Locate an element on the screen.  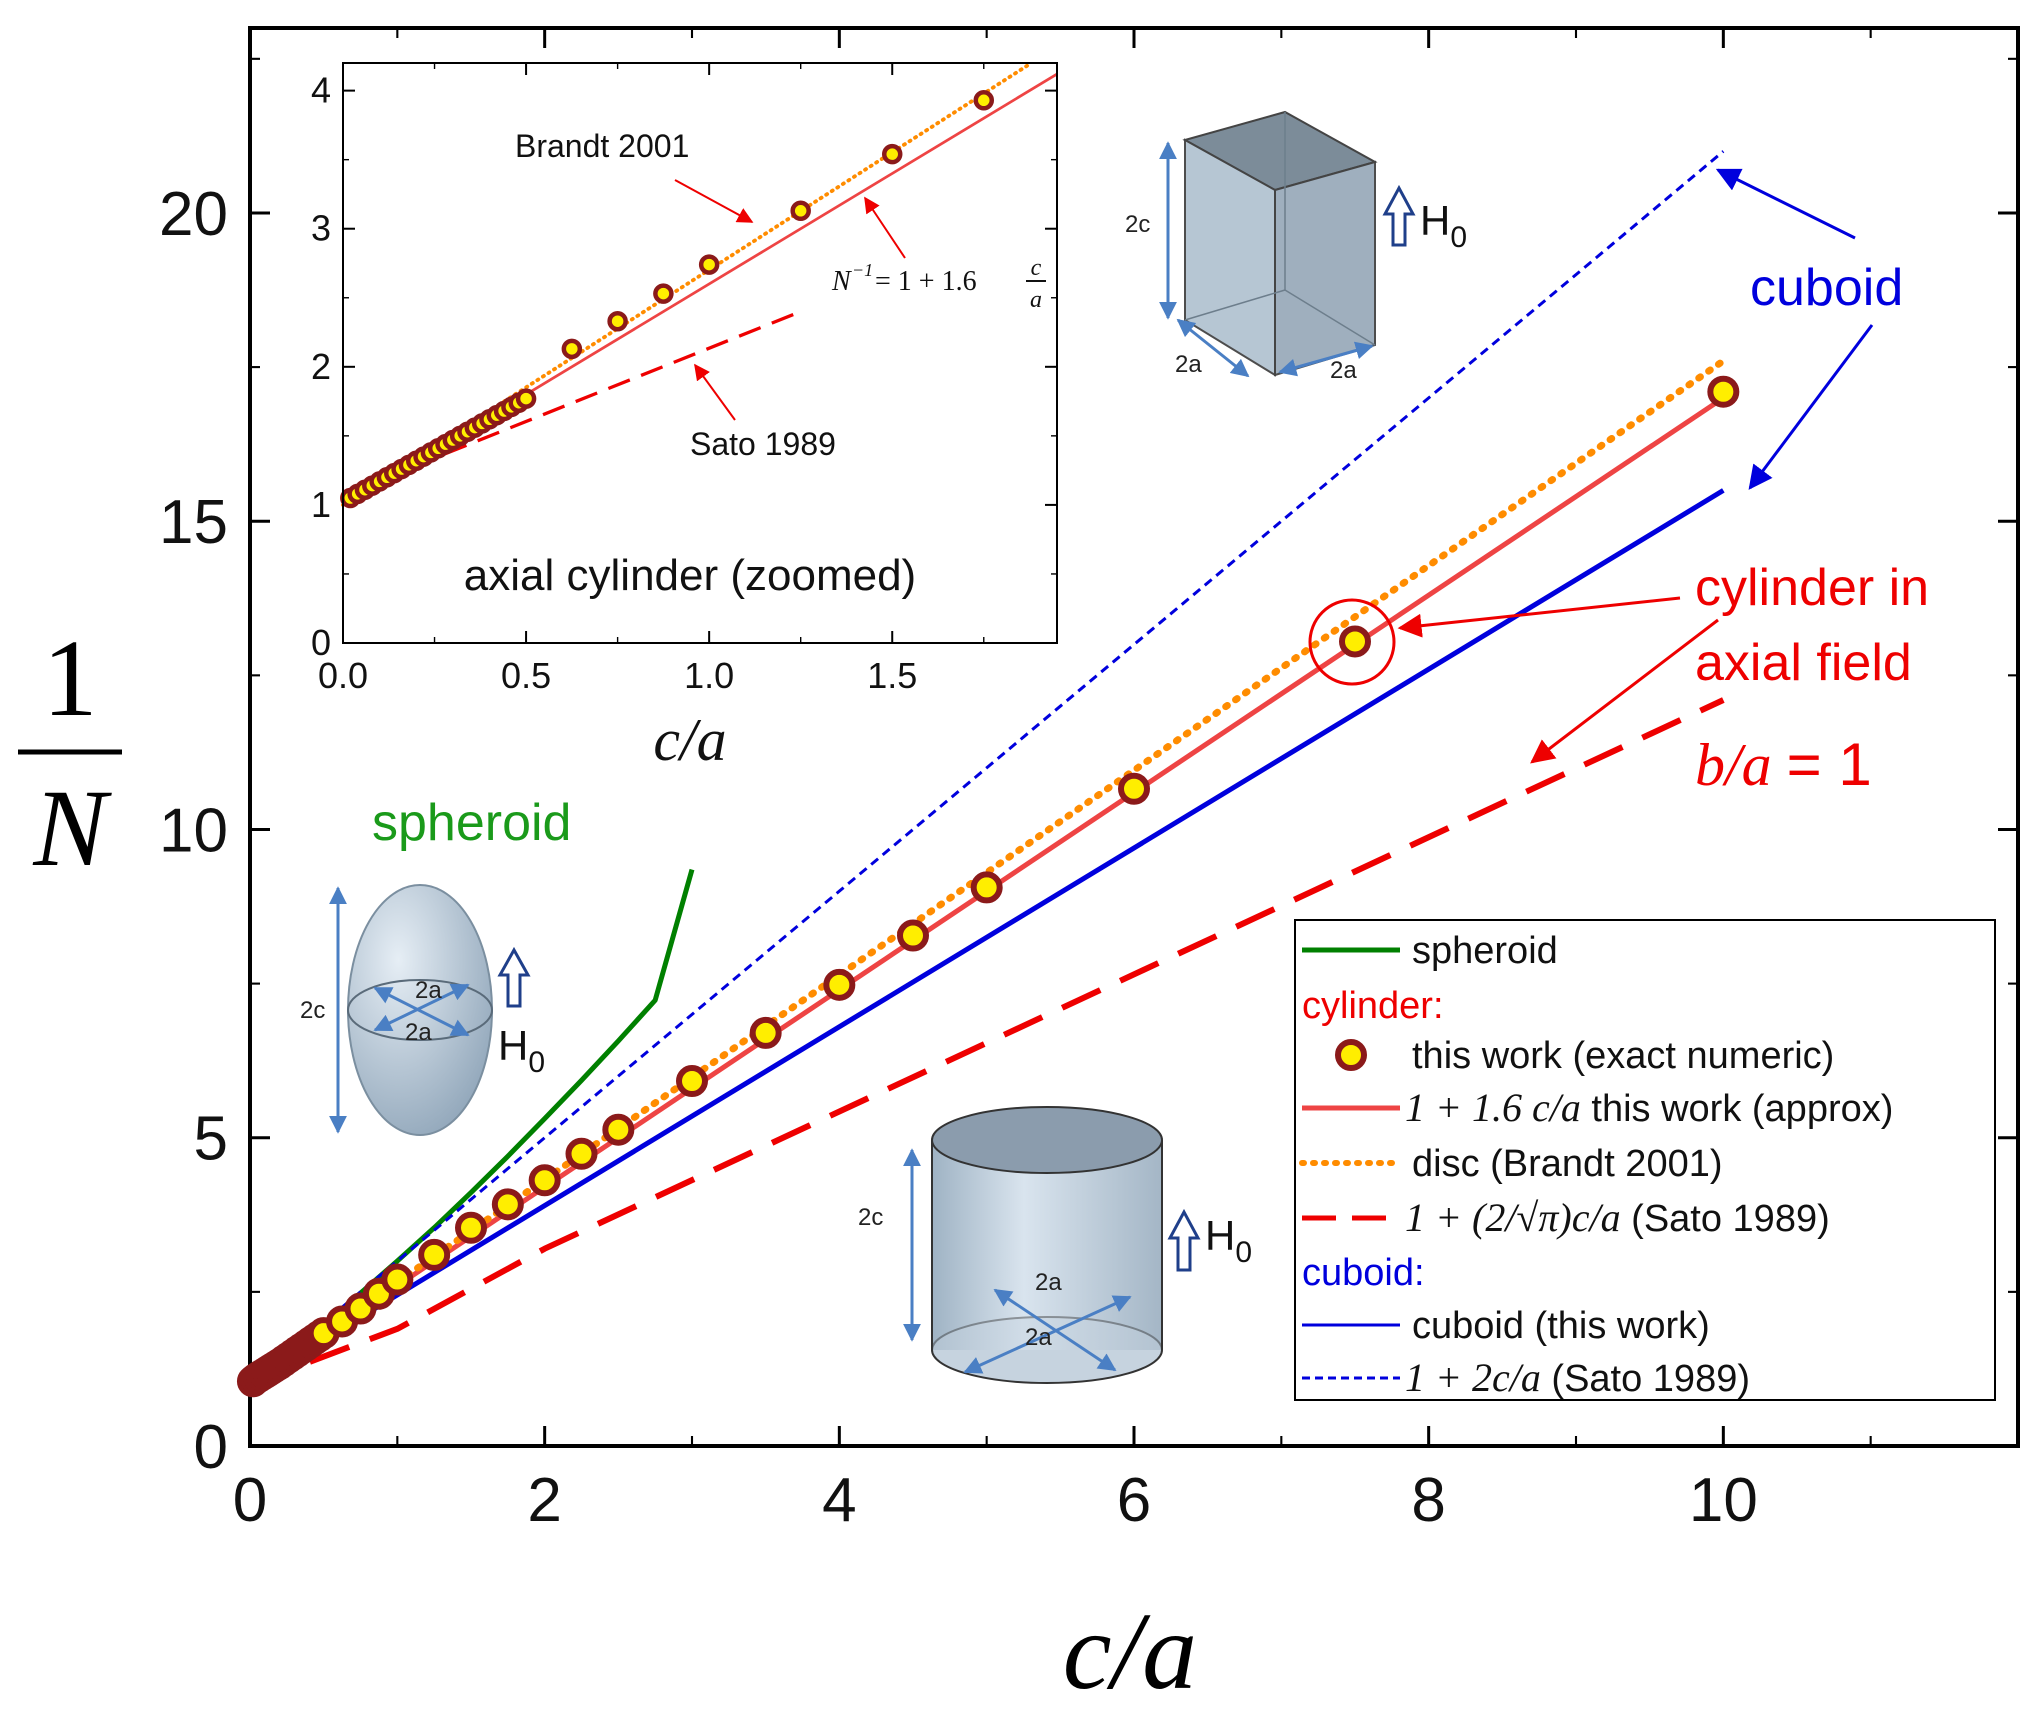
cylinder-diagram: 2c 2a 2a H0 is located at coordinates (1055, 1245).